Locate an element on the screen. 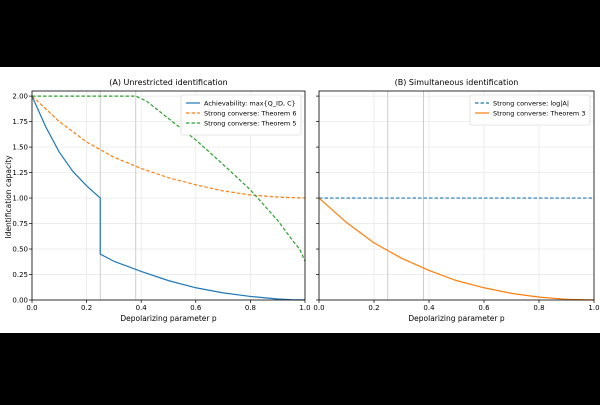  y-tick-label: 0.75 is located at coordinates (20, 224).